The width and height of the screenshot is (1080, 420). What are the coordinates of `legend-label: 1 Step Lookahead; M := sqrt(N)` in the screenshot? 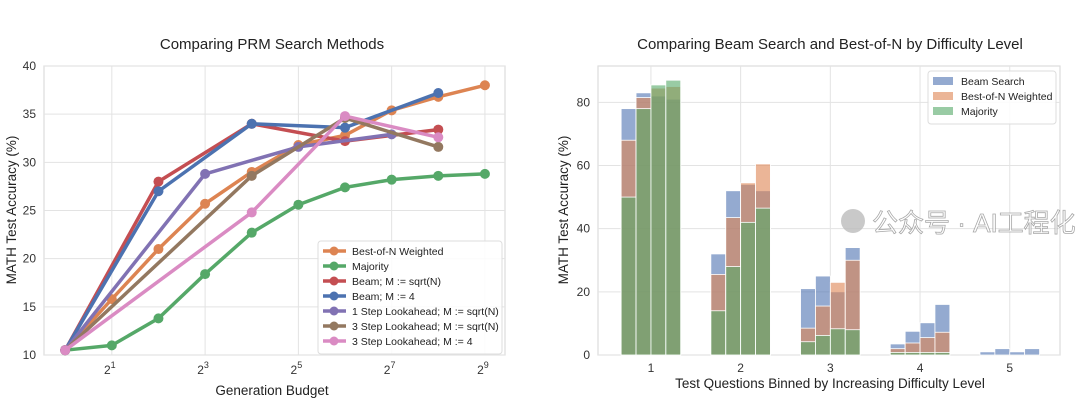 It's located at (425, 312).